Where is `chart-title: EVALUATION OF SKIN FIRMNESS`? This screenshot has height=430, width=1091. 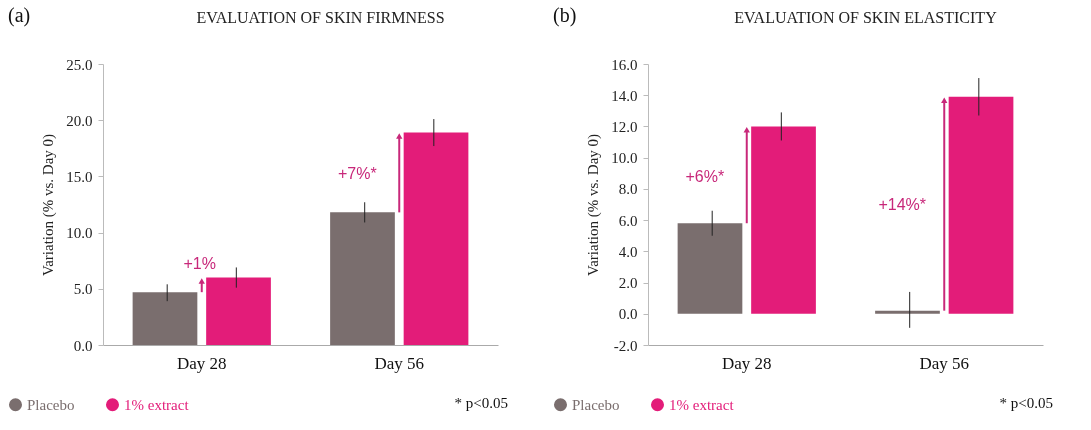
chart-title: EVALUATION OF SKIN FIRMNESS is located at coordinates (320, 17).